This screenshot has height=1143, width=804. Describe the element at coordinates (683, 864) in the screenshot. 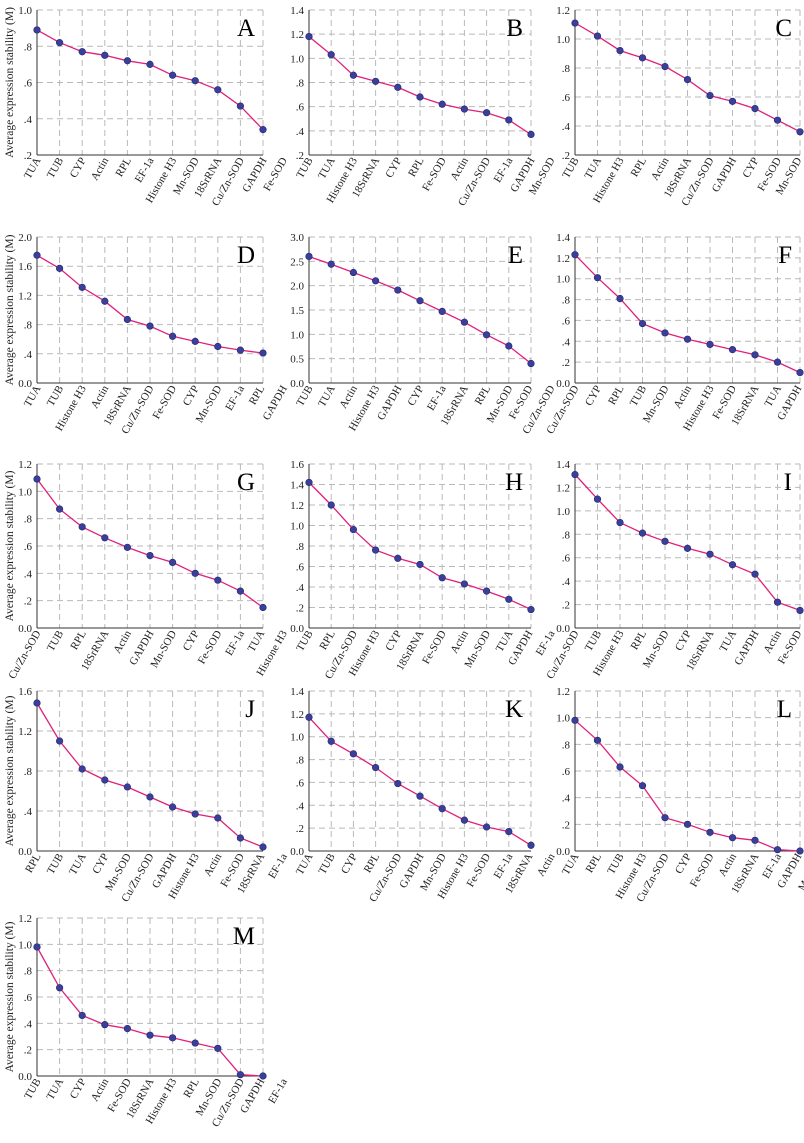

I see `panel-l-category-label: CYP` at that location.